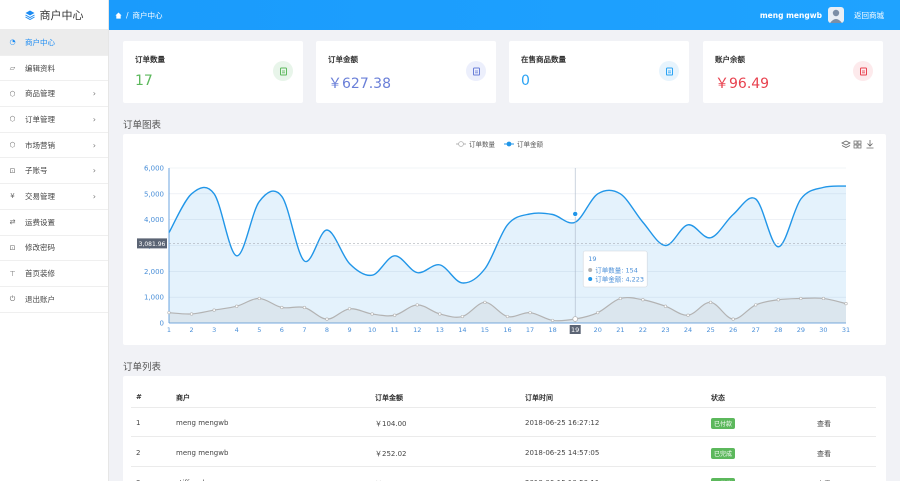 The image size is (900, 481). I want to click on wallet-icon, so click(863, 71).